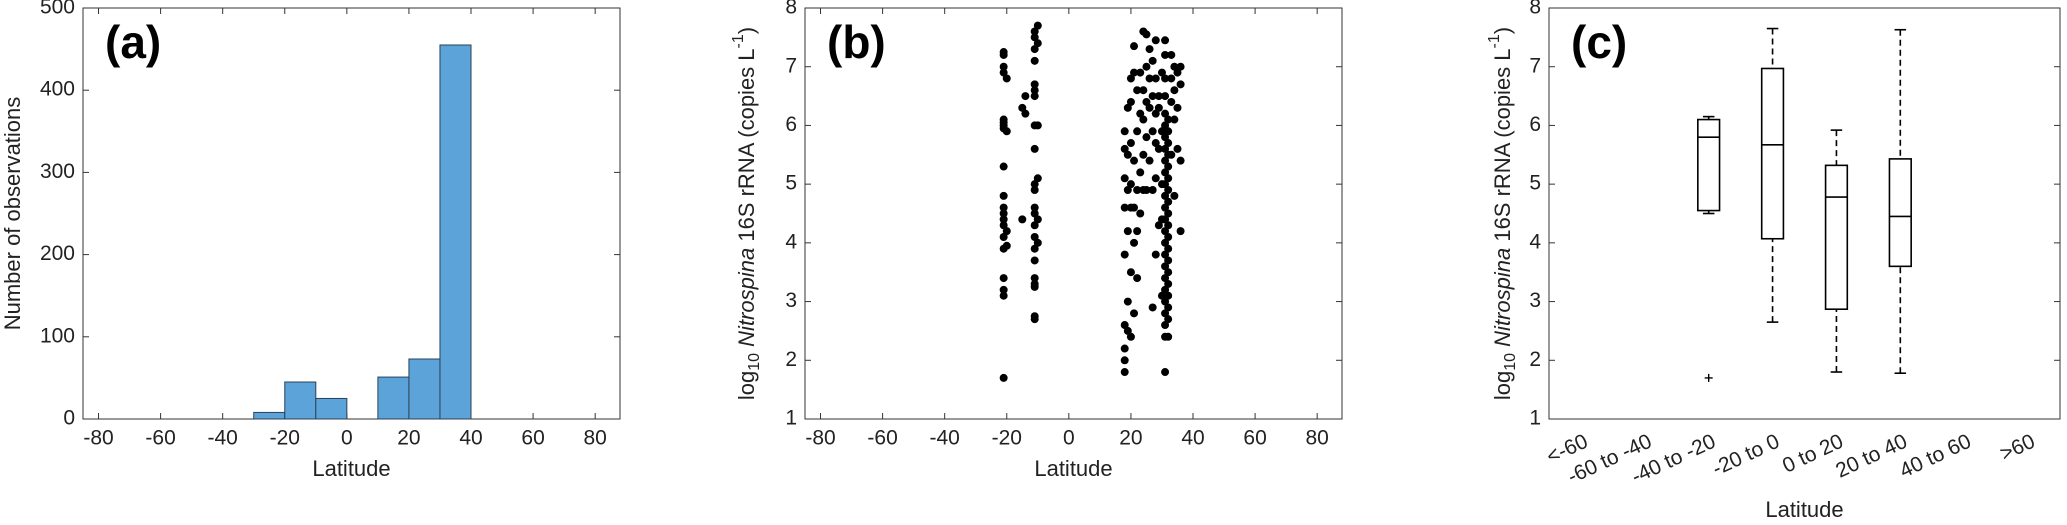  Describe the element at coordinates (791, 65) in the screenshot. I see `y-tick-label: 7` at that location.